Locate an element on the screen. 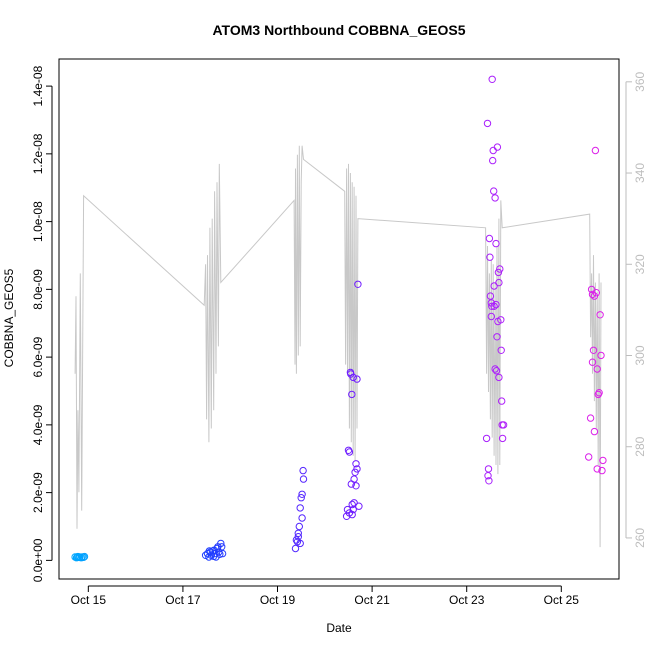  x-axis-label: Date is located at coordinates (339, 628).